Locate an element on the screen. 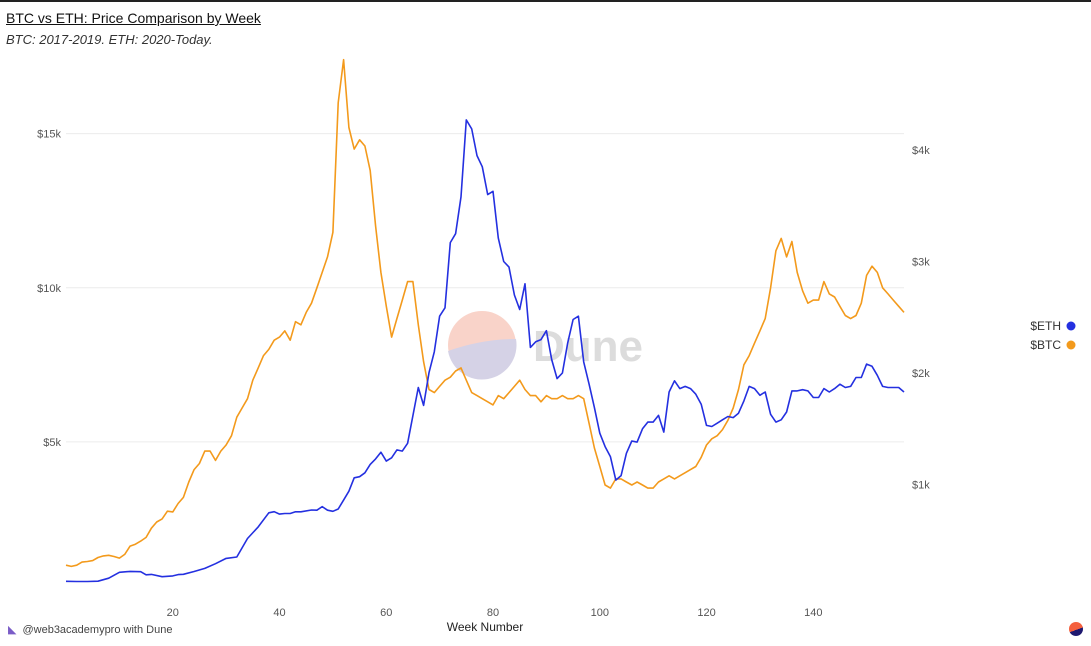 This screenshot has width=1091, height=646. x-tick-label: 140 is located at coordinates (813, 613).